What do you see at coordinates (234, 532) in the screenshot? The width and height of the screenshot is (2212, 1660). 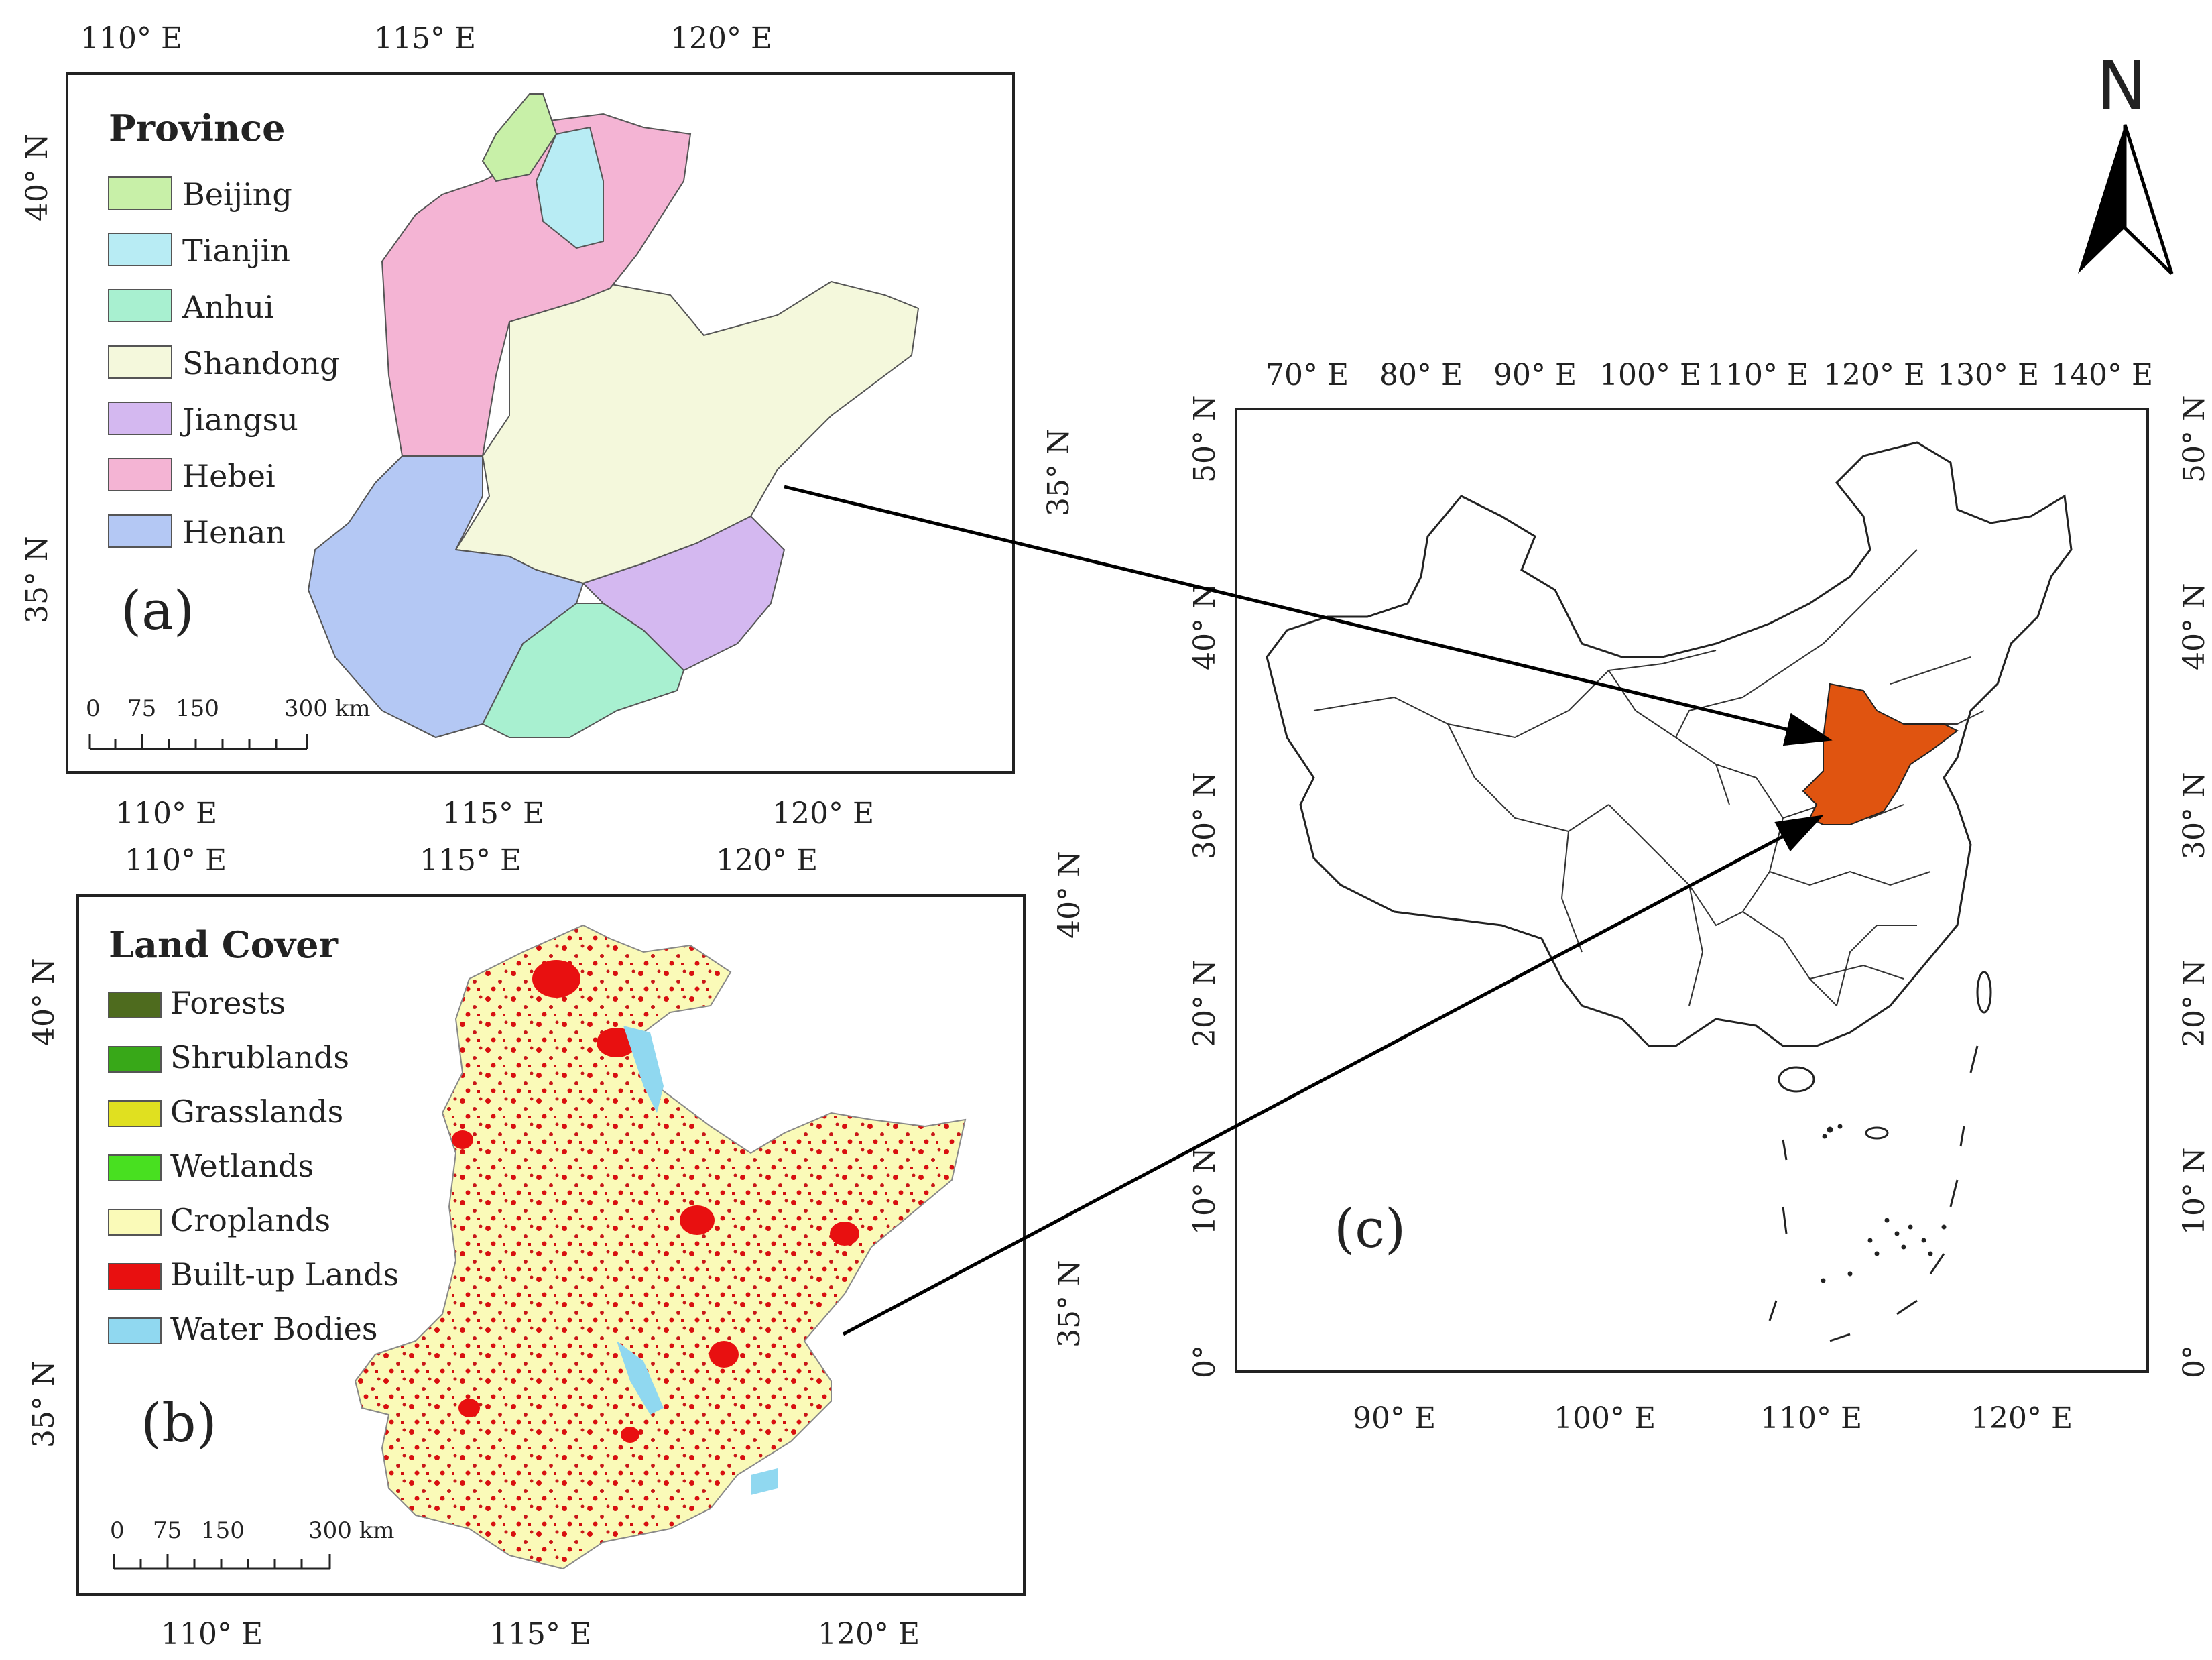 I see `legend-label: Henan` at bounding box center [234, 532].